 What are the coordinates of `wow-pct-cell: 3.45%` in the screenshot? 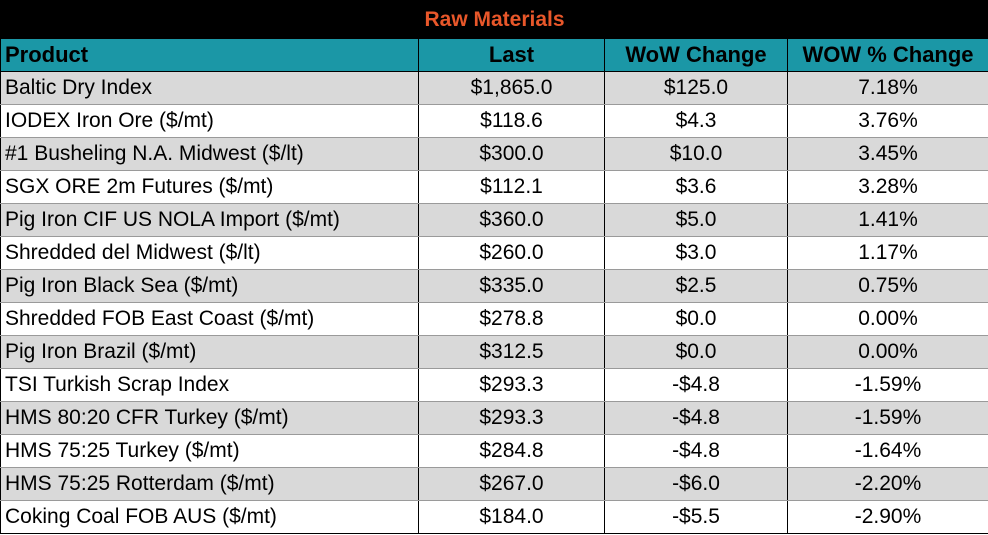 It's located at (887, 154).